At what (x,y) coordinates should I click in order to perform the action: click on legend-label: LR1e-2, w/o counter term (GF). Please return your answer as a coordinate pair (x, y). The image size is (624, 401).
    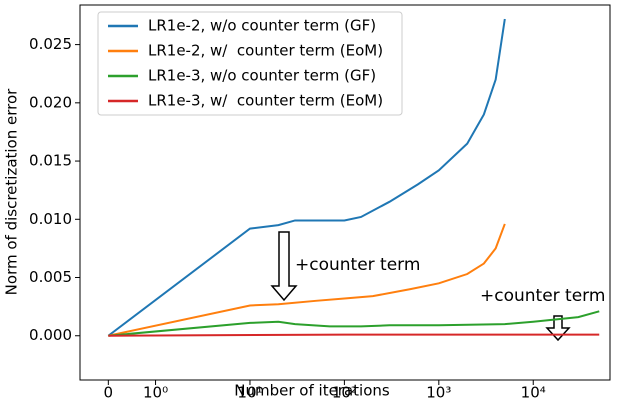
    Looking at the image, I should click on (262, 26).